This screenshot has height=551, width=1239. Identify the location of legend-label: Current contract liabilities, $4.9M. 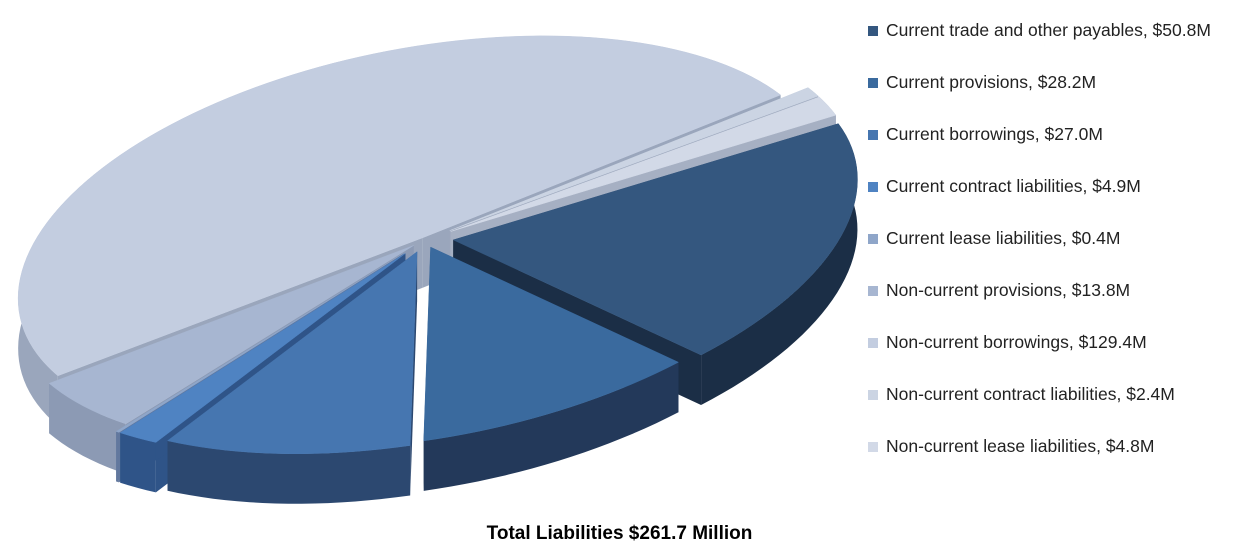
(1013, 186).